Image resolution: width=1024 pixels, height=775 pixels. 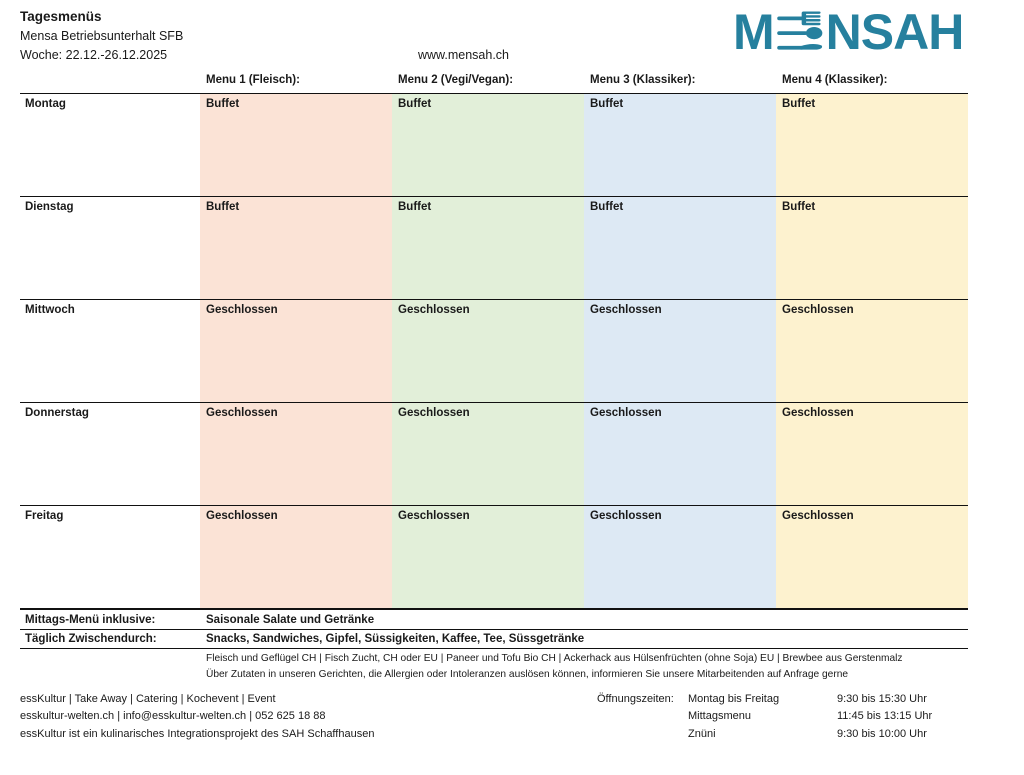 I want to click on hours-name: Montag bis Freitag, so click(x=734, y=699).